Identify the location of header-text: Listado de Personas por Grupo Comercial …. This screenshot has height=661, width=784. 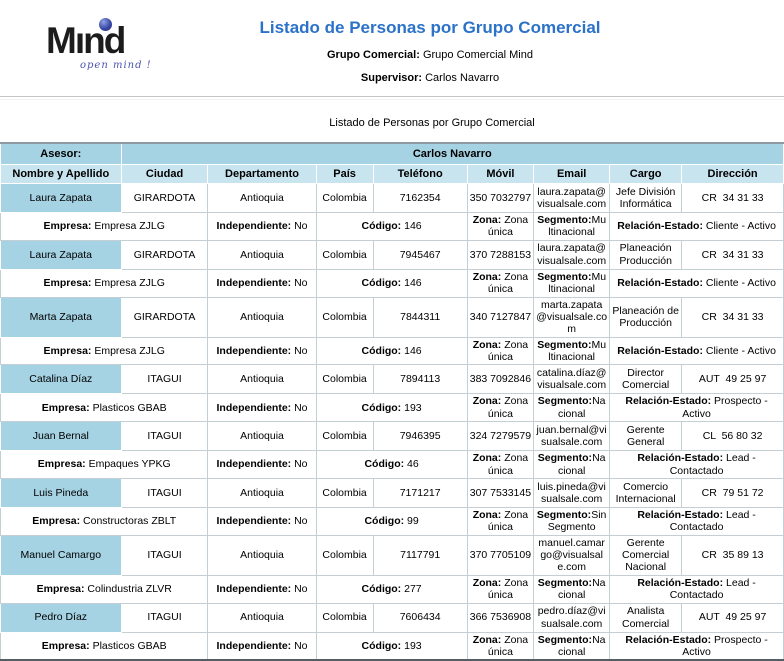
(430, 51).